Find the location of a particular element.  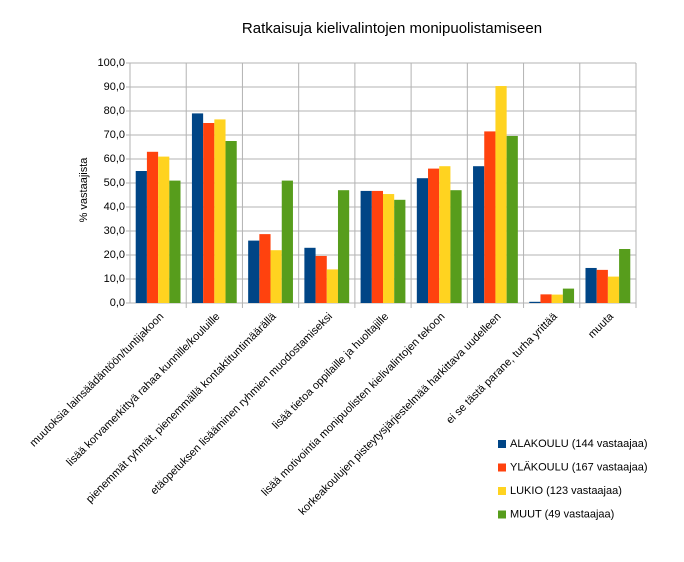

y-axis-title: % vastaajista is located at coordinates (84, 190).